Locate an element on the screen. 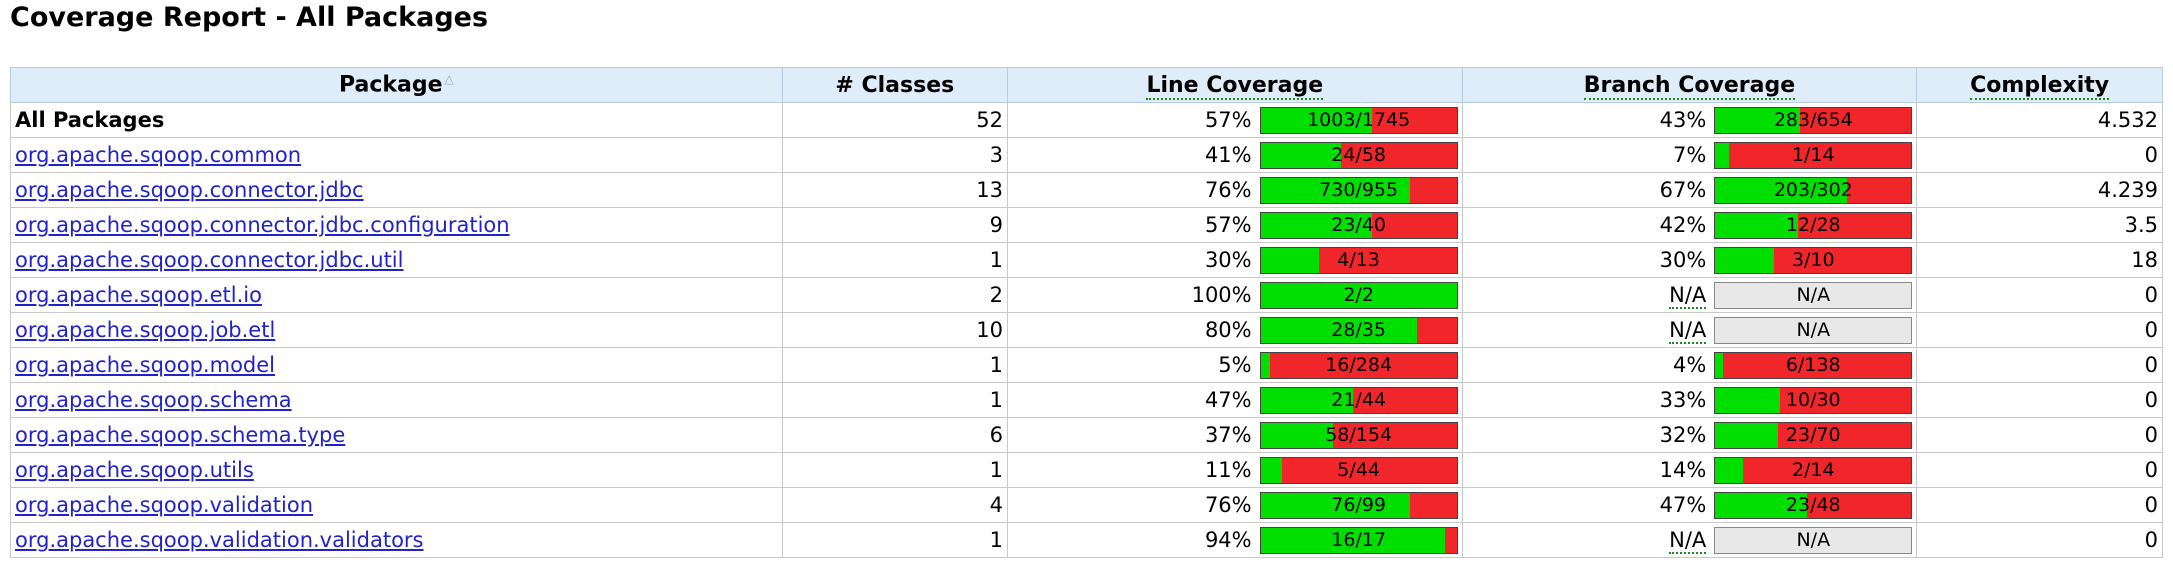 The width and height of the screenshot is (2173, 569). line-coverage-percent: 41% is located at coordinates (1141, 155).